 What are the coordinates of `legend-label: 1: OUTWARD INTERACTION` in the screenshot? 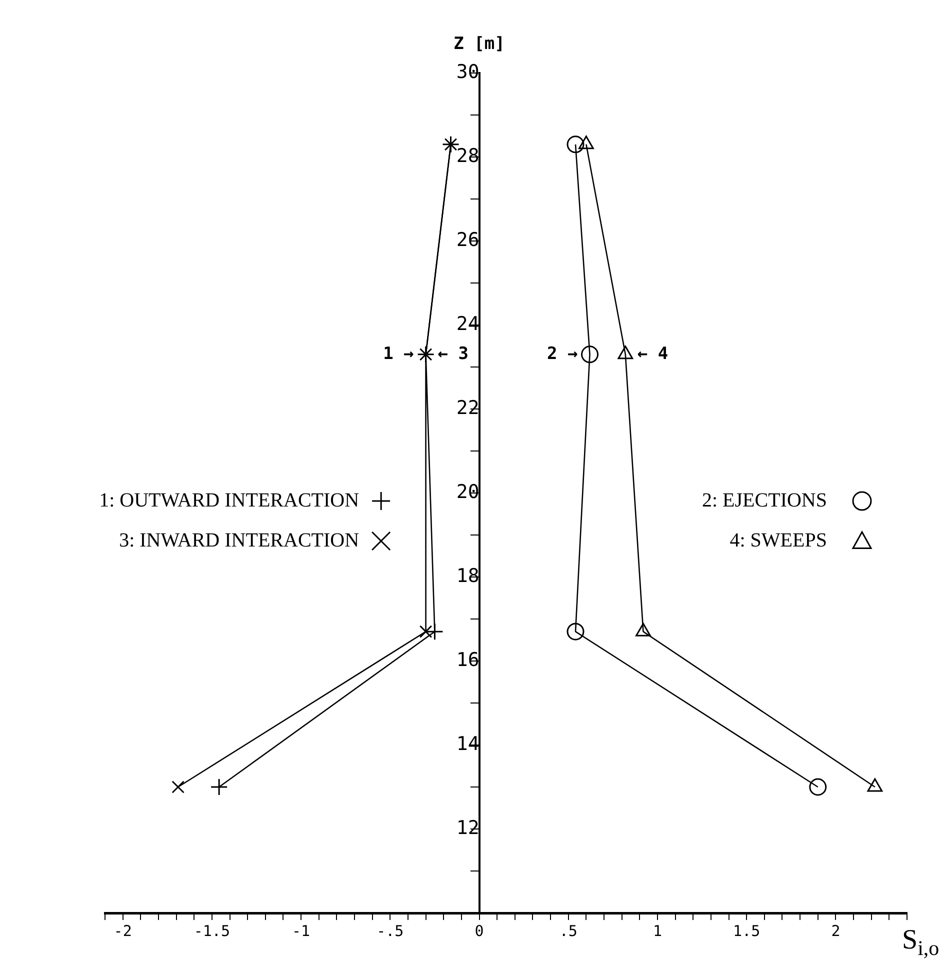 It's located at (229, 500).